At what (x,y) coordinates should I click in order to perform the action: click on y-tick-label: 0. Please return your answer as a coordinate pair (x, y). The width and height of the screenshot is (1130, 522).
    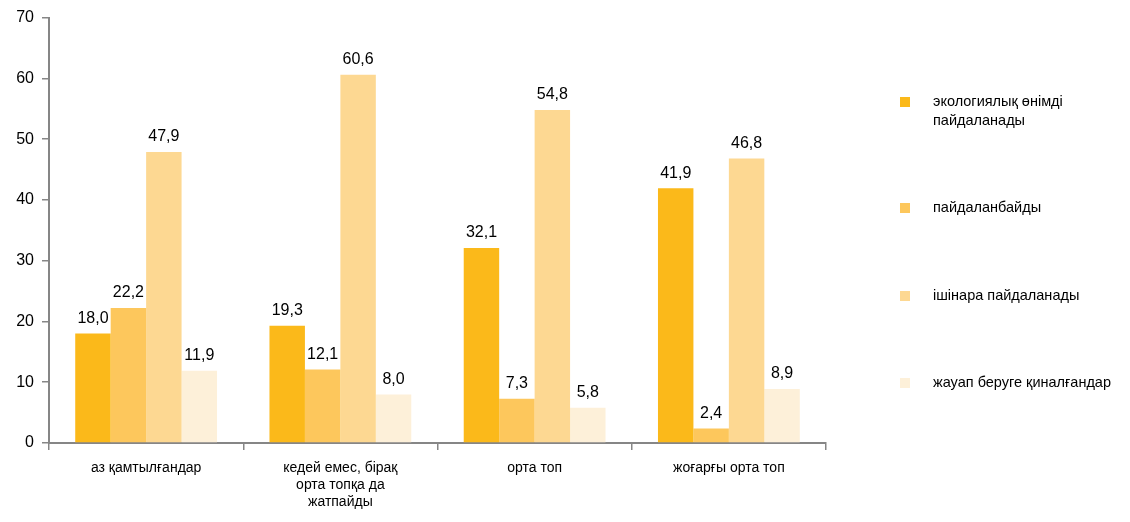
    Looking at the image, I should click on (30, 442).